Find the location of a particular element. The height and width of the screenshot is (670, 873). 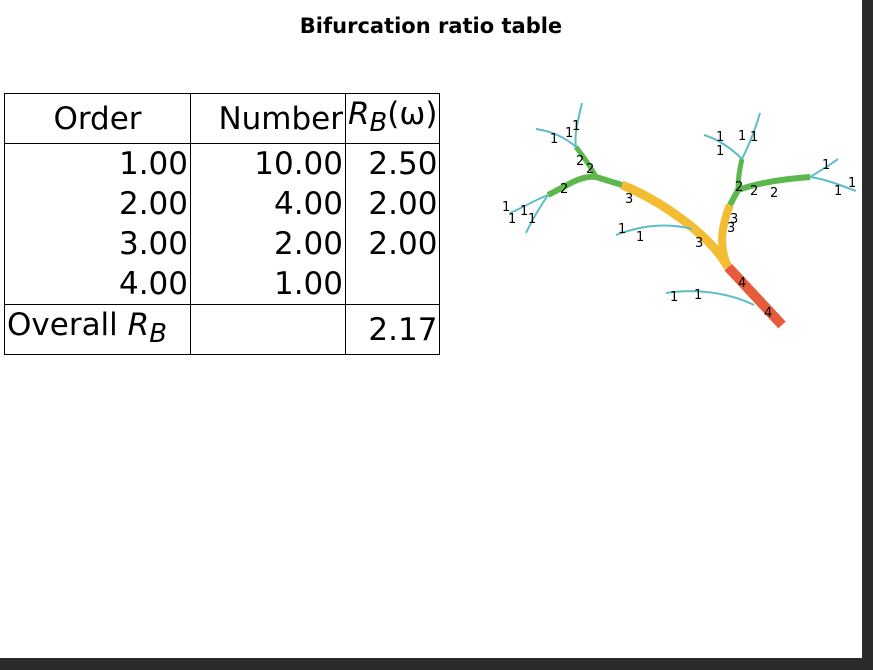

overall-sub: B is located at coordinates (158, 334).